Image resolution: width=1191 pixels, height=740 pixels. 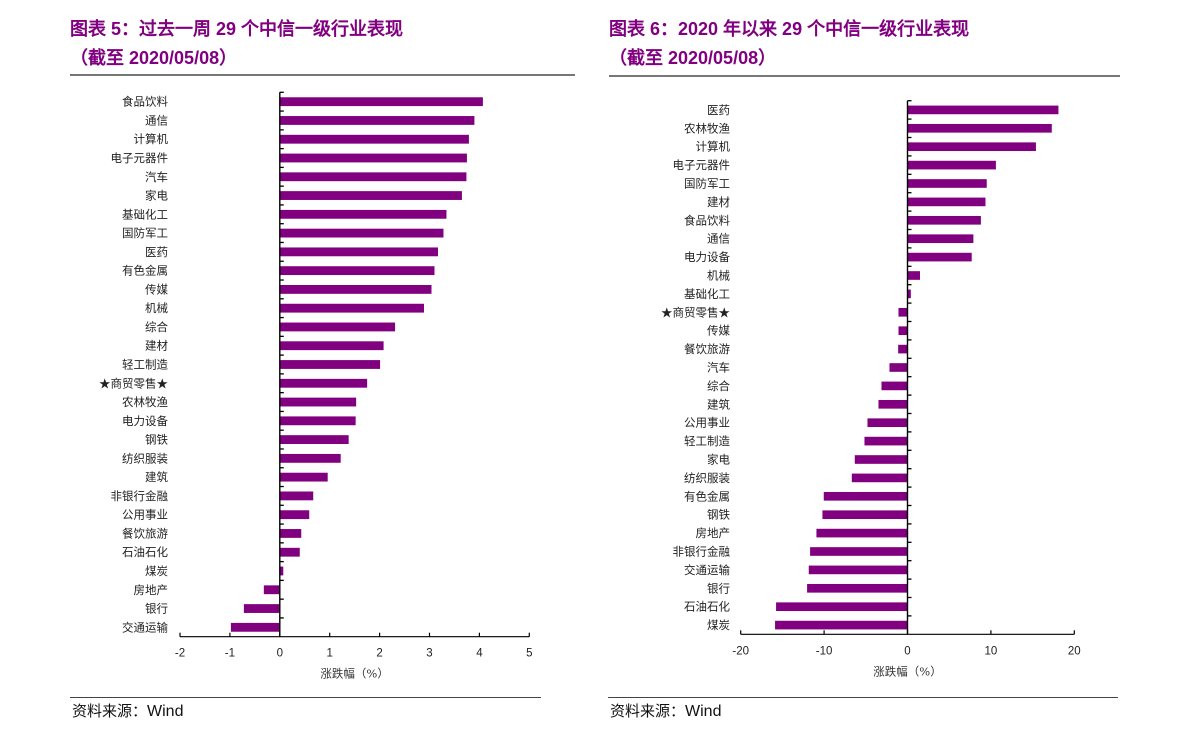 I want to click on x-tick-label: 3, so click(x=429, y=654).